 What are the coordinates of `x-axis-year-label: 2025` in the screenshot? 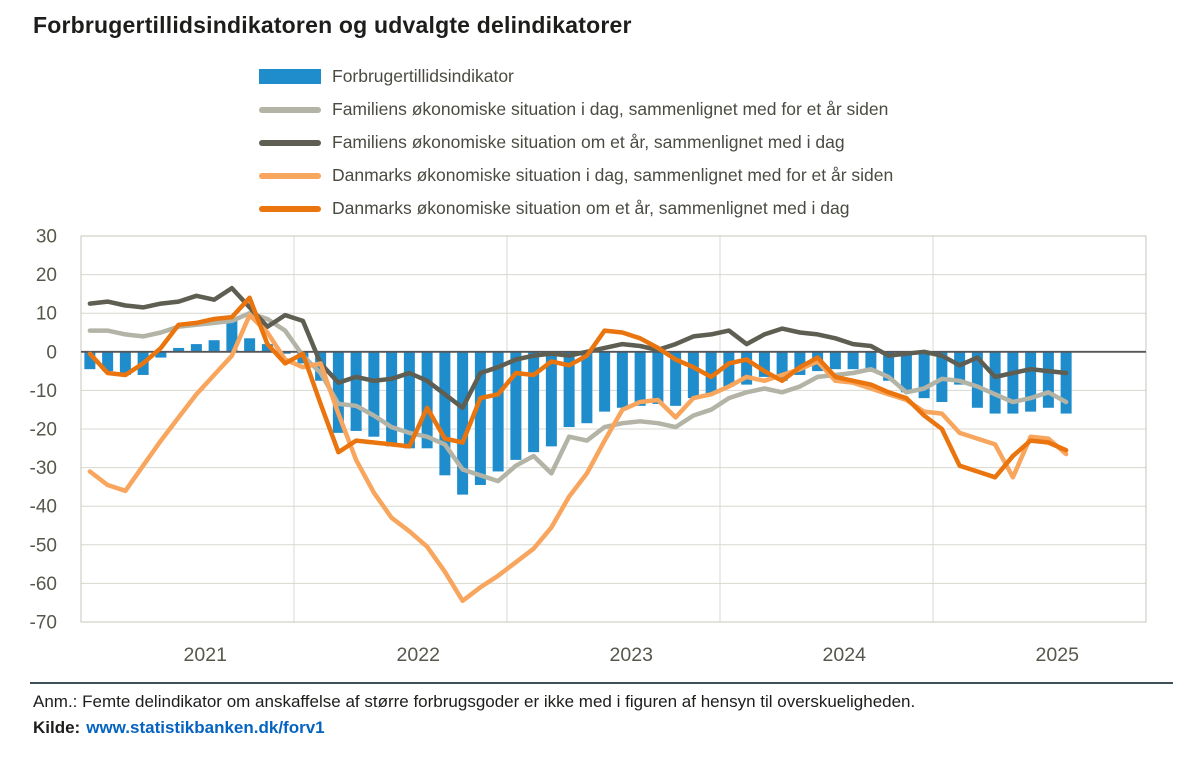 It's located at (1058, 655).